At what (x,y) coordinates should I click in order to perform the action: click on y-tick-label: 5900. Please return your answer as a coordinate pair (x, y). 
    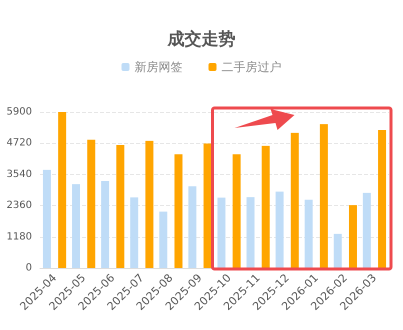
    Looking at the image, I should click on (19, 112).